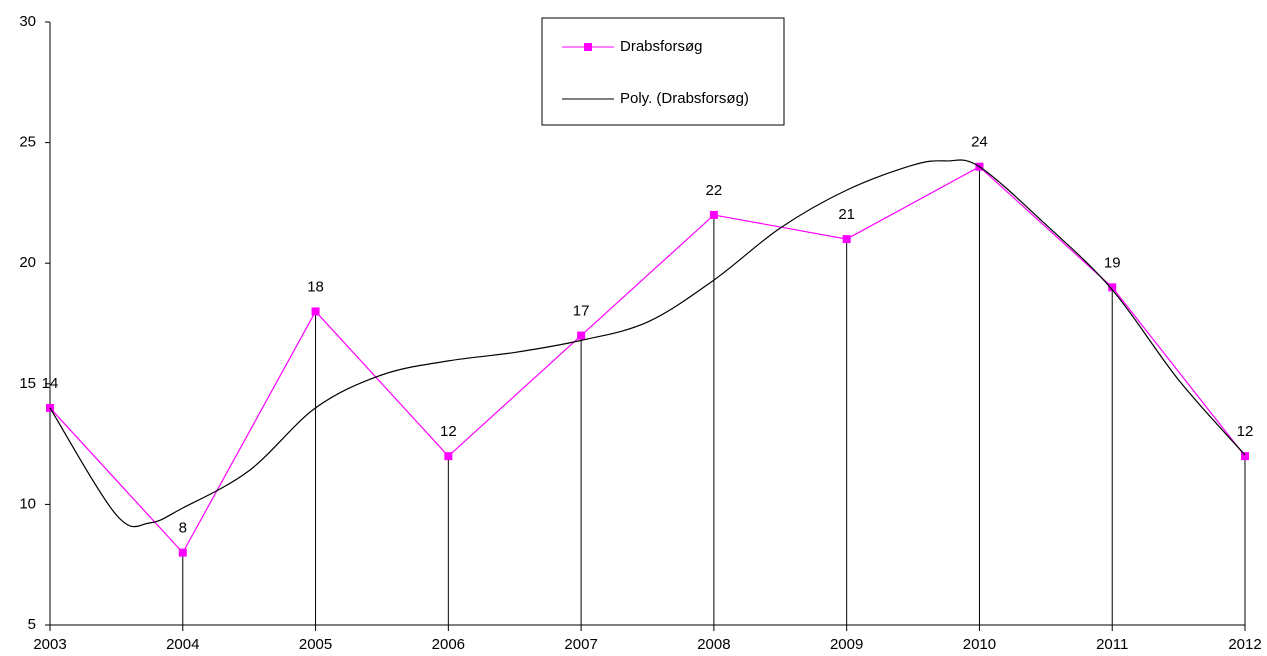 This screenshot has width=1267, height=656. I want to click on x-tick-label: 2011, so click(1112, 644).